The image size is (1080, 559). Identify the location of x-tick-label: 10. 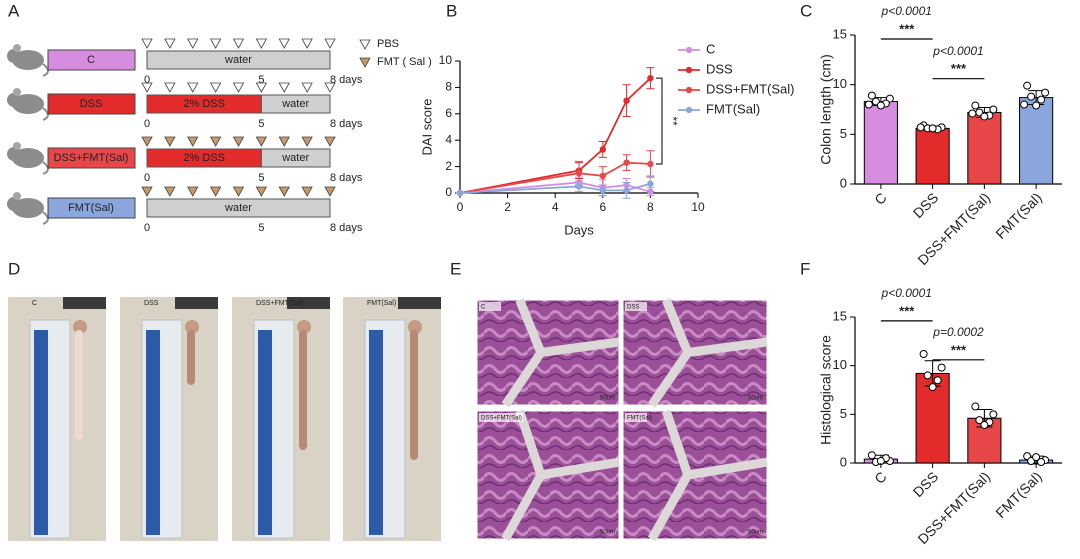
(698, 207).